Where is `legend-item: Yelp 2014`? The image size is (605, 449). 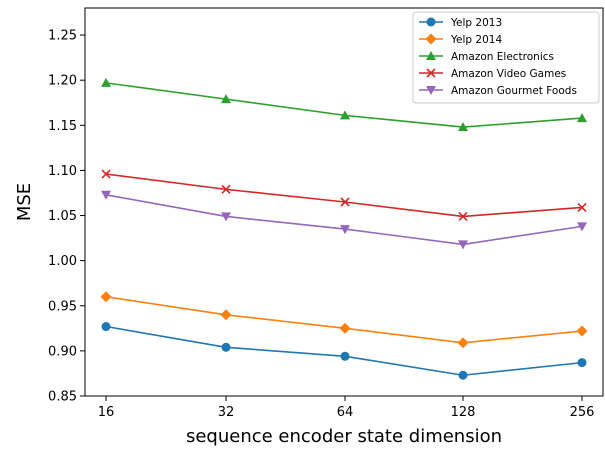
legend-item: Yelp 2014 is located at coordinates (460, 39).